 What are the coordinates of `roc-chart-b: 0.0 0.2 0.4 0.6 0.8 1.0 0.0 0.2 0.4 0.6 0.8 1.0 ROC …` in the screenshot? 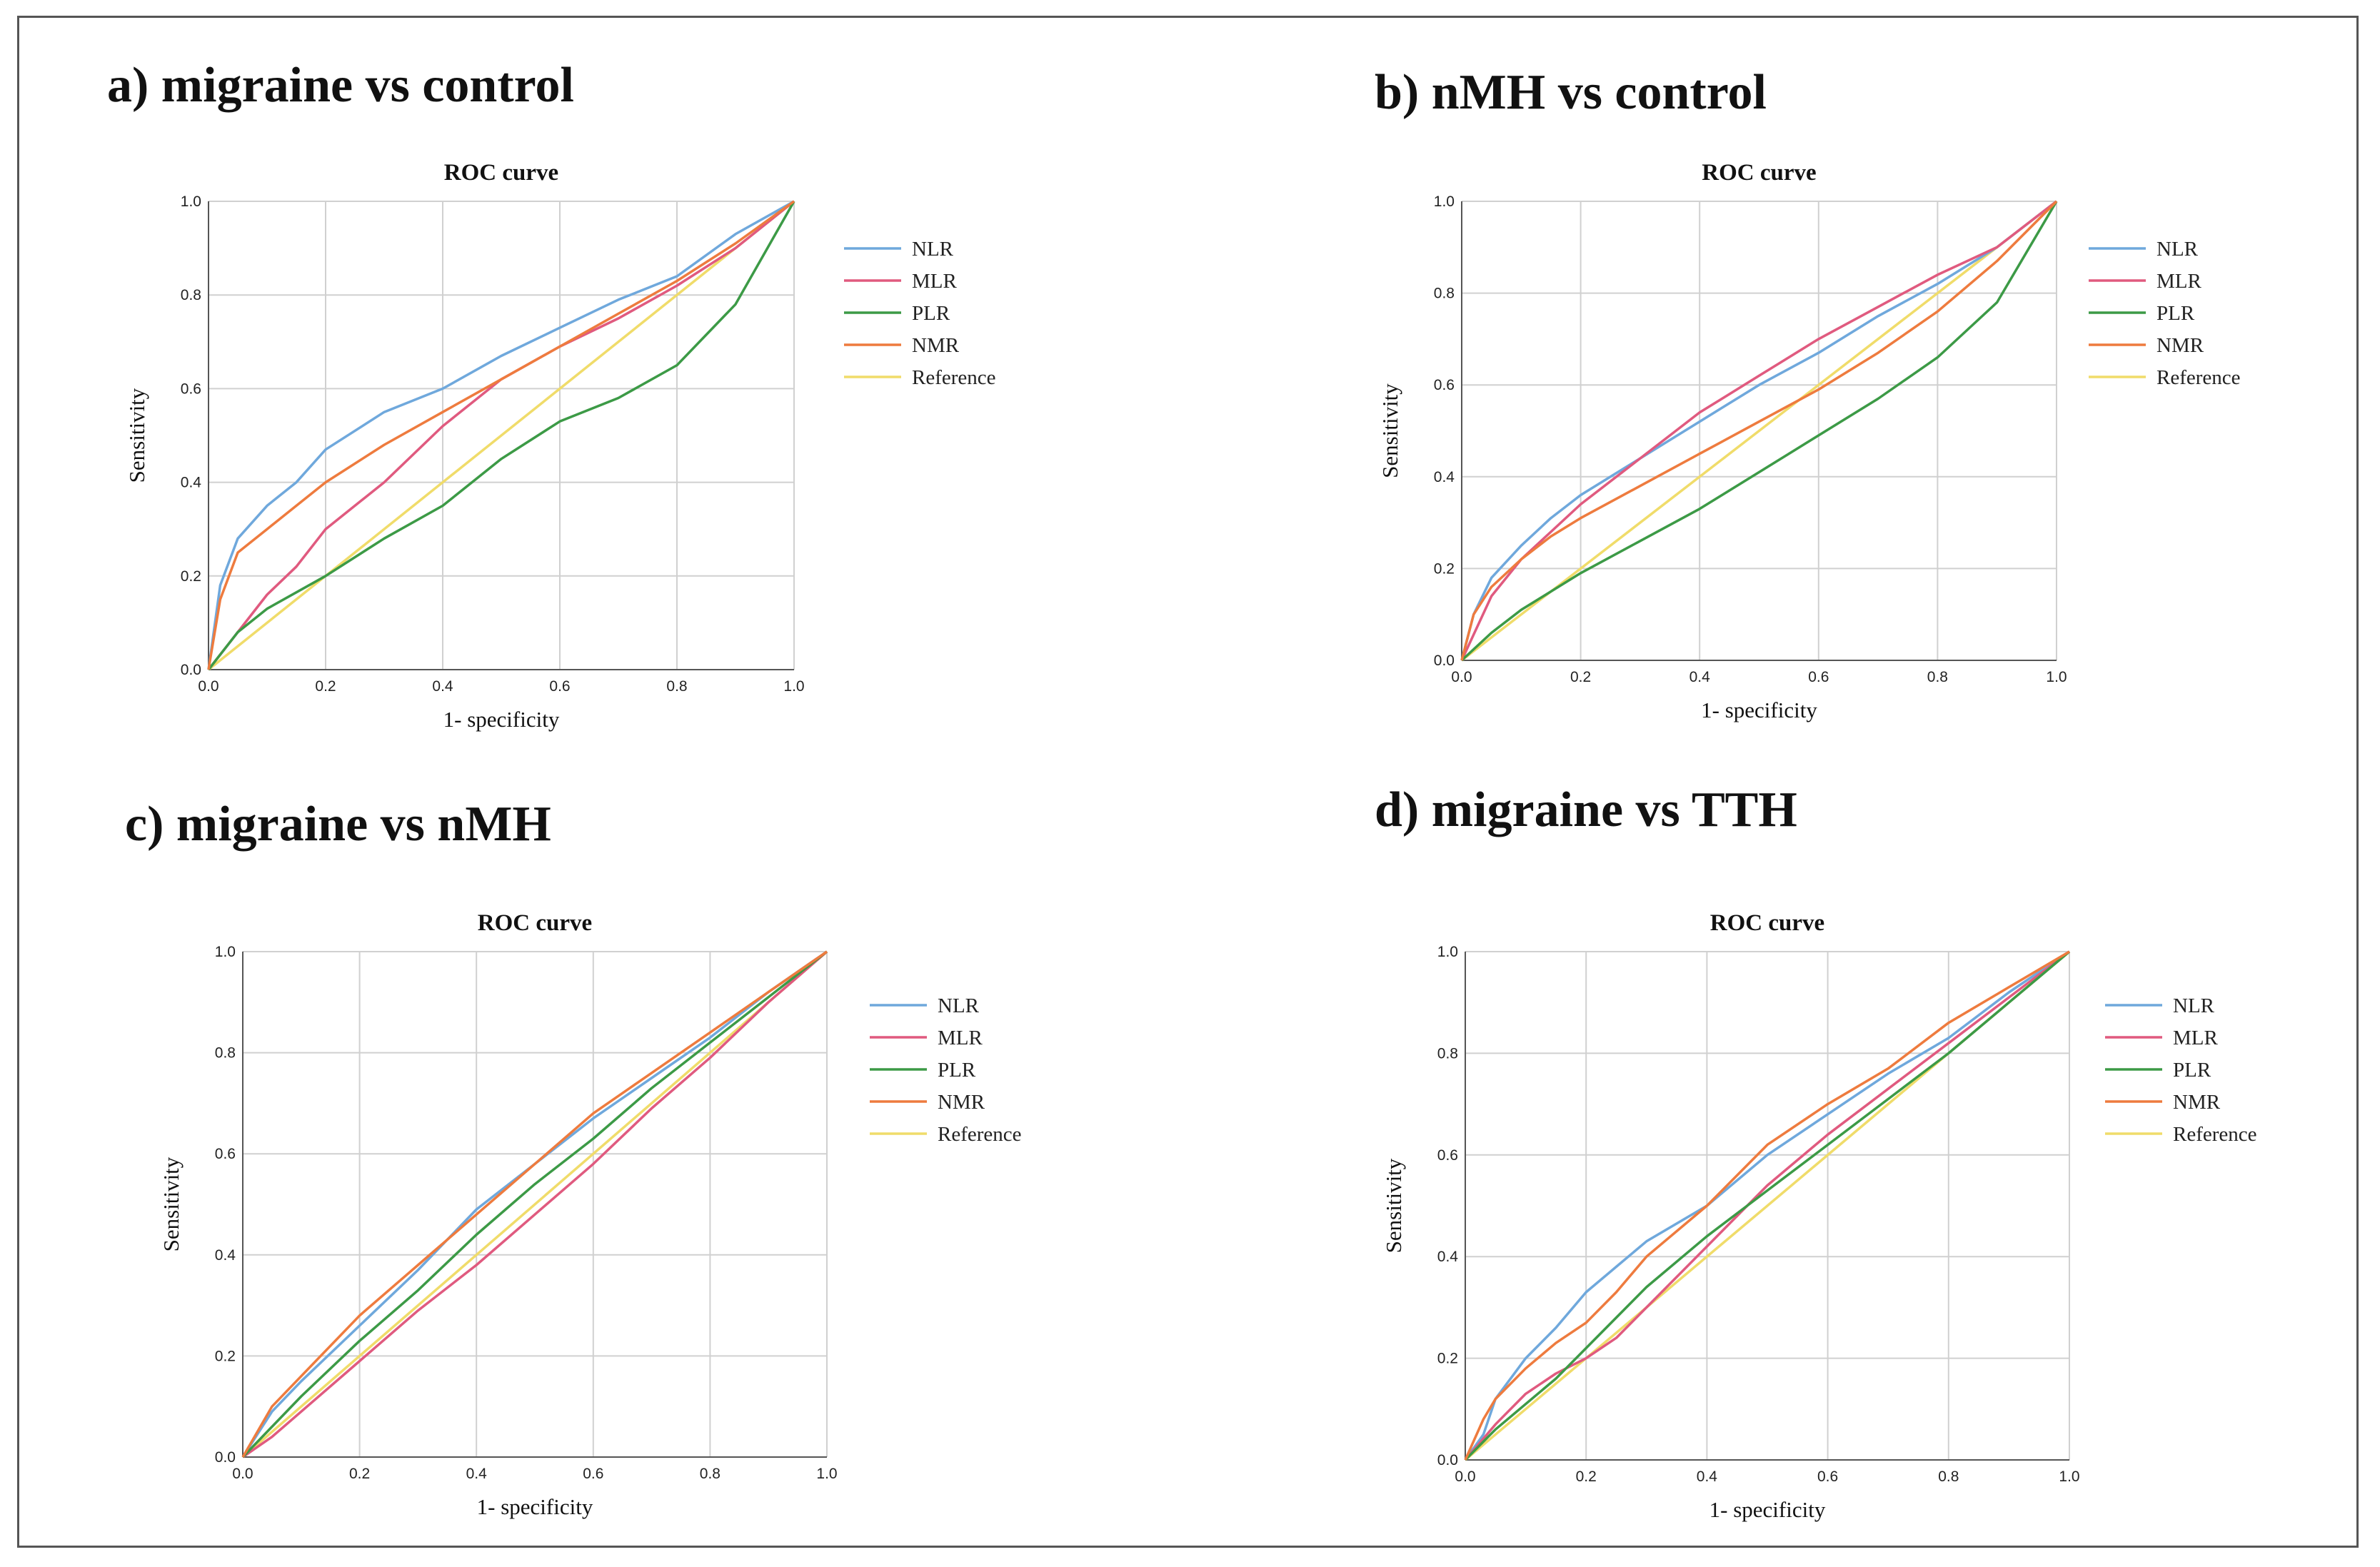 It's located at (1809, 441).